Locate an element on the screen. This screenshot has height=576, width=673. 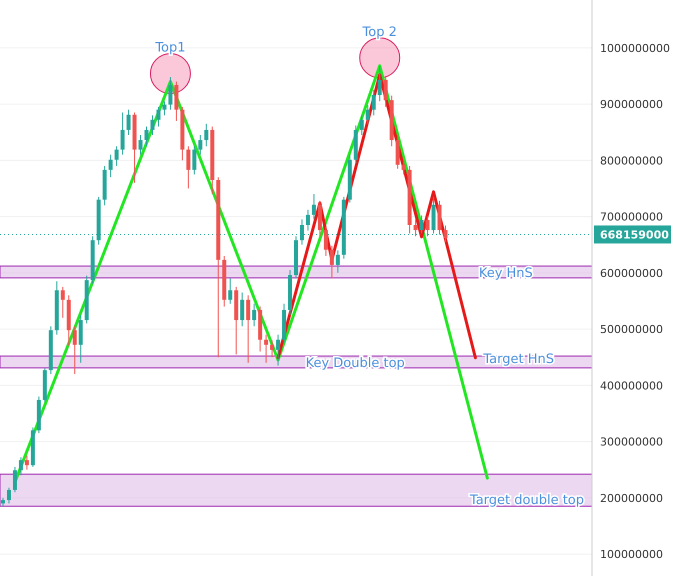
y-tick-label: 900000000 is located at coordinates (631, 105).